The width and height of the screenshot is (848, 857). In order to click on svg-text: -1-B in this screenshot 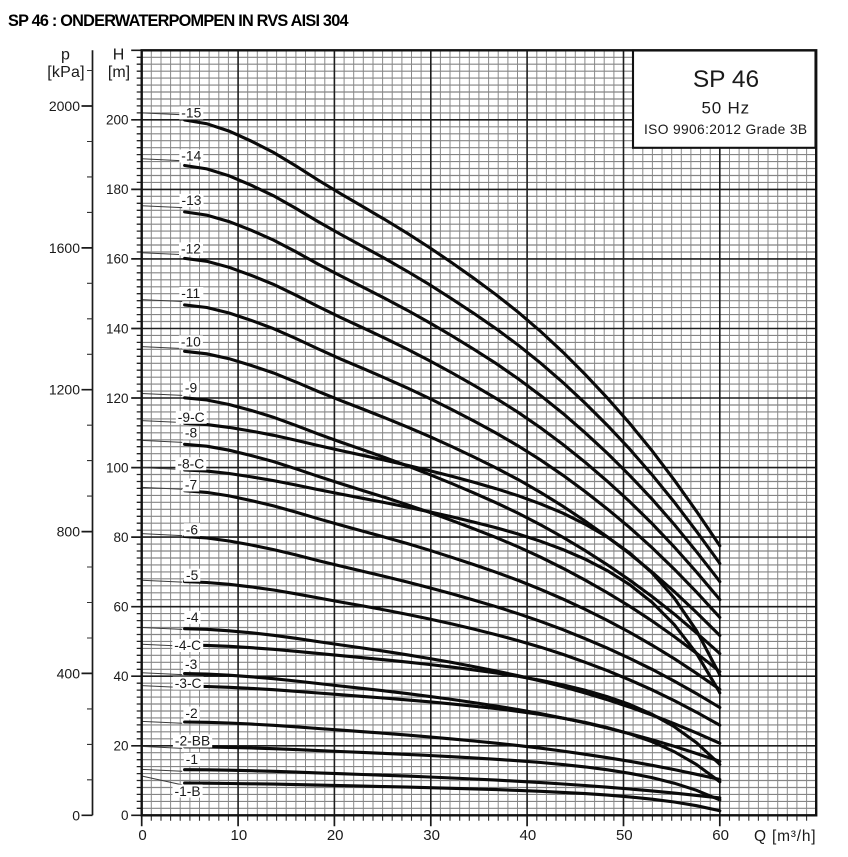, I will do `click(188, 791)`.